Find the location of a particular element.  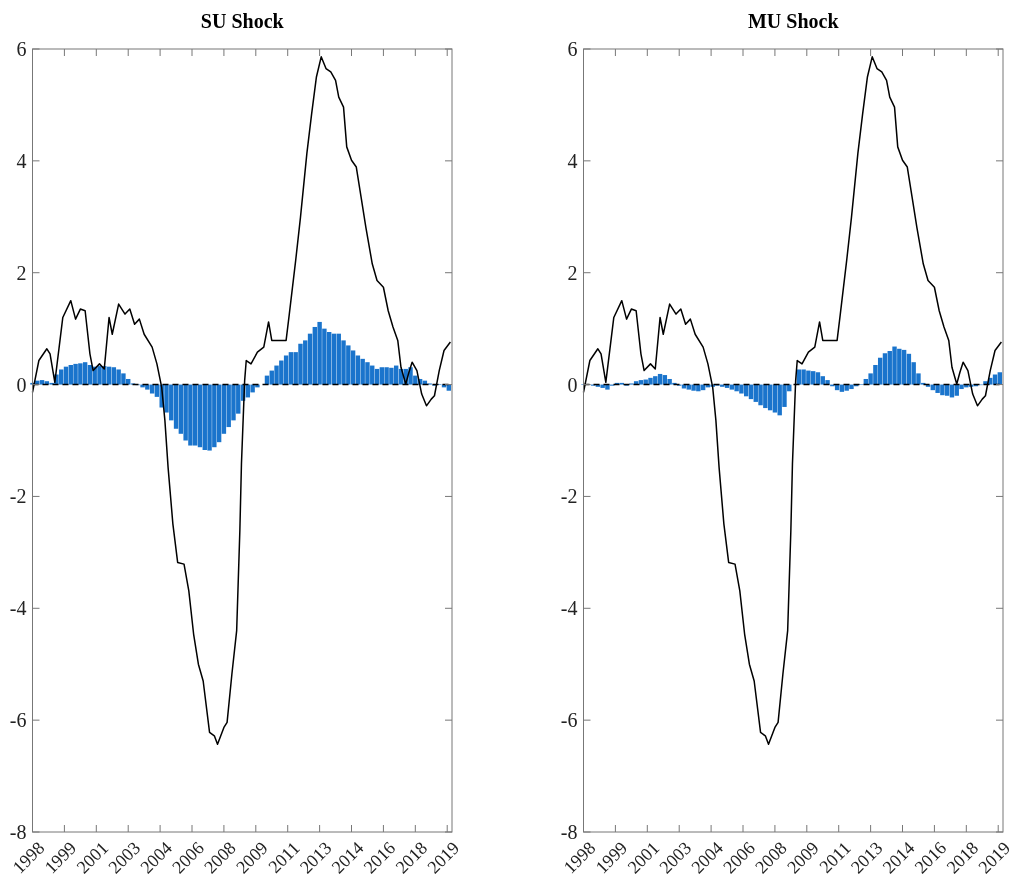

chart-title: SU Shock is located at coordinates (242, 21).